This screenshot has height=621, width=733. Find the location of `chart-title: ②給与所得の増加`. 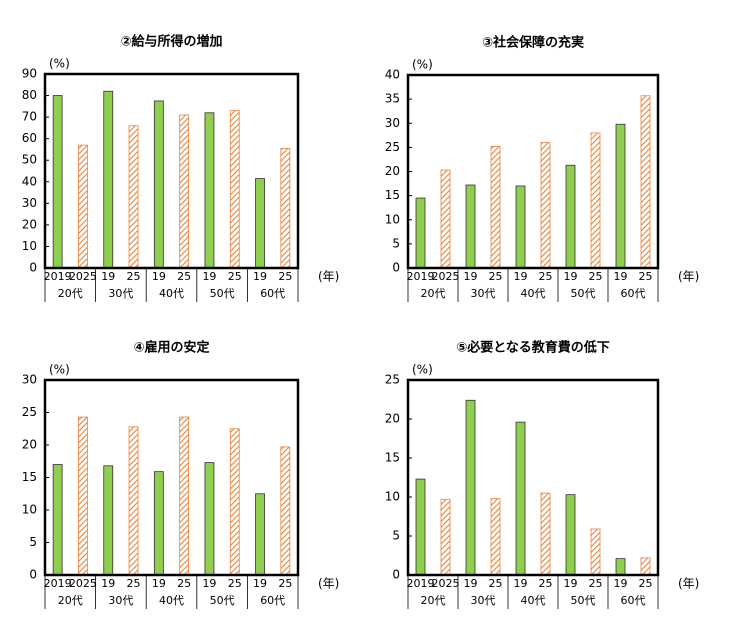

chart-title: ②給与所得の増加 is located at coordinates (171, 42).